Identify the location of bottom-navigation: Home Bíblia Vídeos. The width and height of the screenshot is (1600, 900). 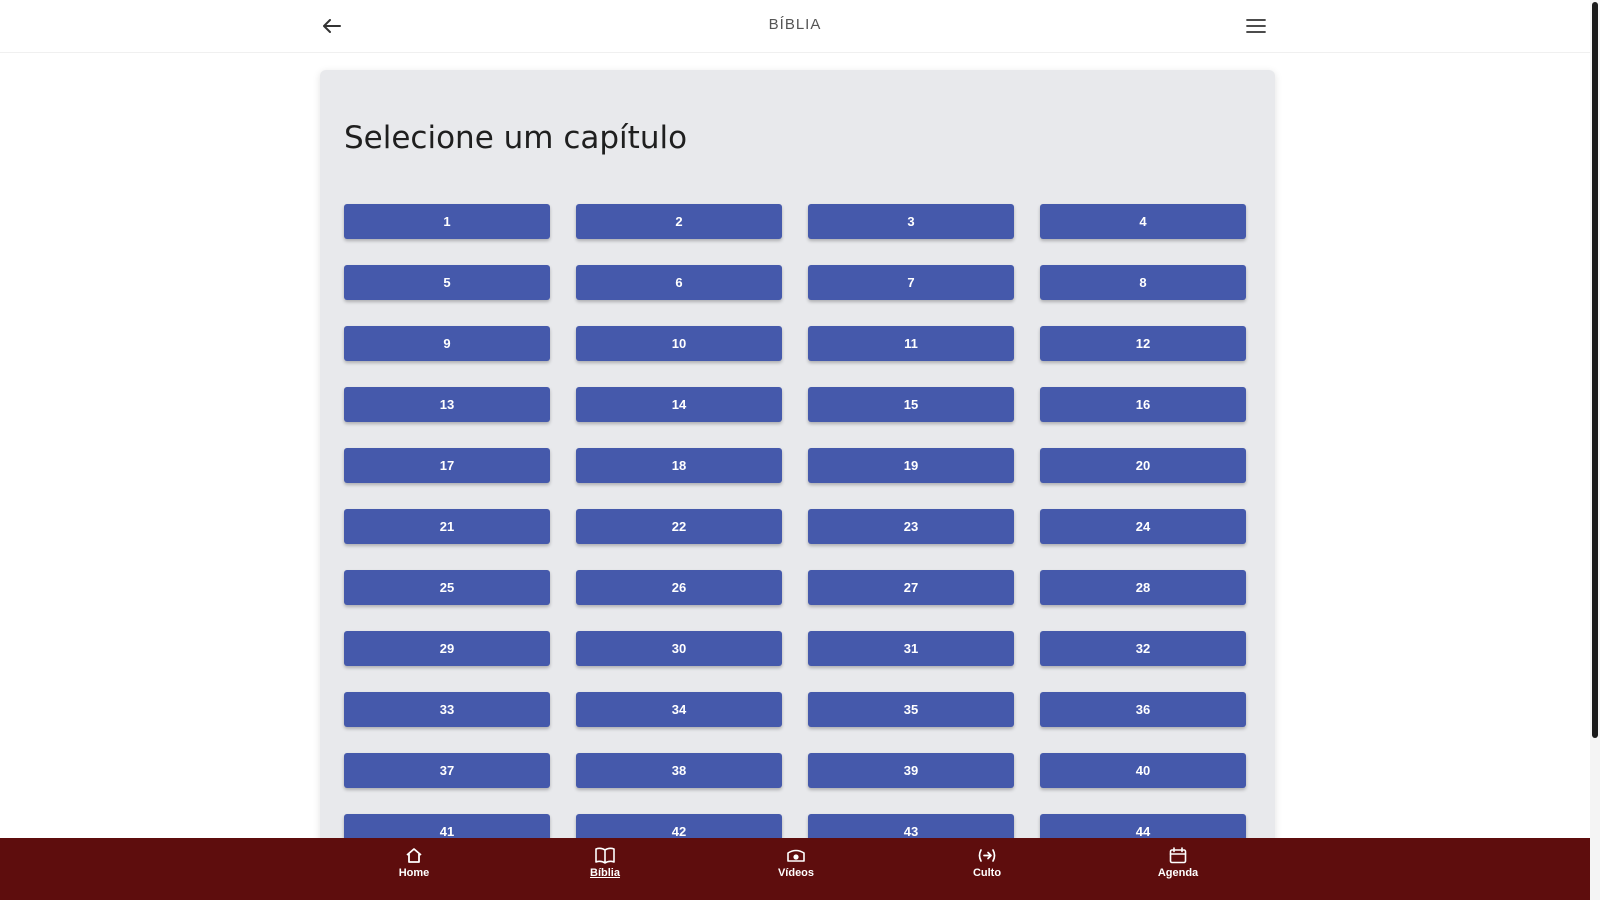
(795, 869).